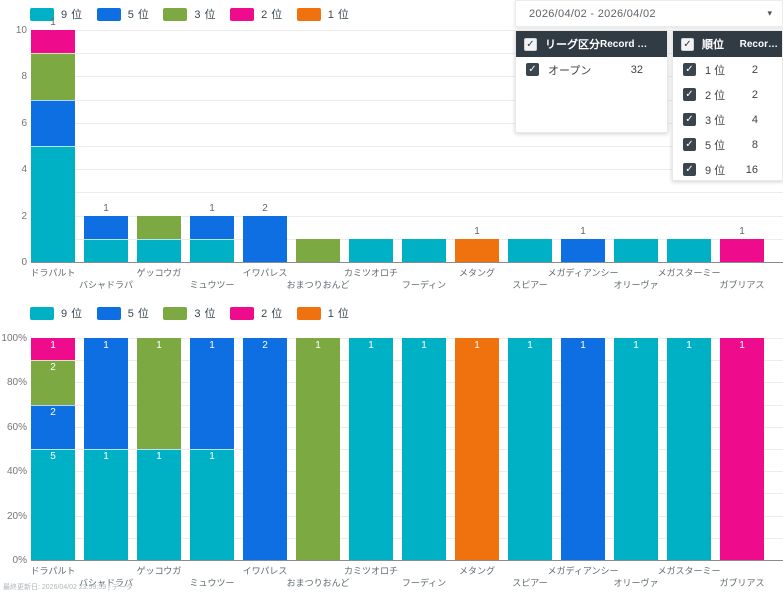 The height and width of the screenshot is (592, 783). Describe the element at coordinates (727, 169) in the screenshot. I see `rank-filter-row: ✓ 9 位 16` at that location.